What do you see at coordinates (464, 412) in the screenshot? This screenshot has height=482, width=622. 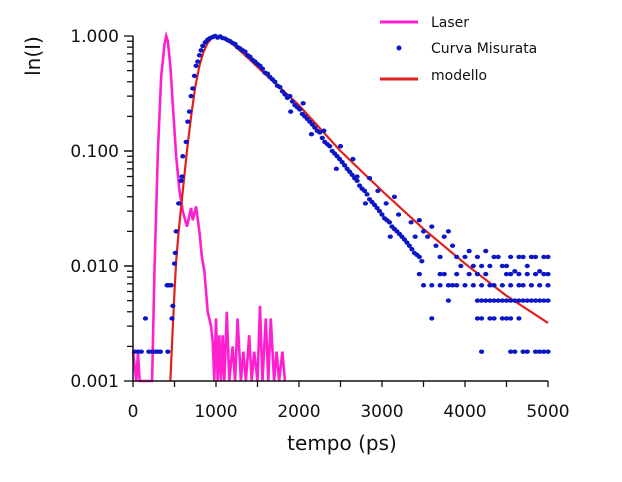 I see `x-tick-label: 4000` at bounding box center [464, 412].